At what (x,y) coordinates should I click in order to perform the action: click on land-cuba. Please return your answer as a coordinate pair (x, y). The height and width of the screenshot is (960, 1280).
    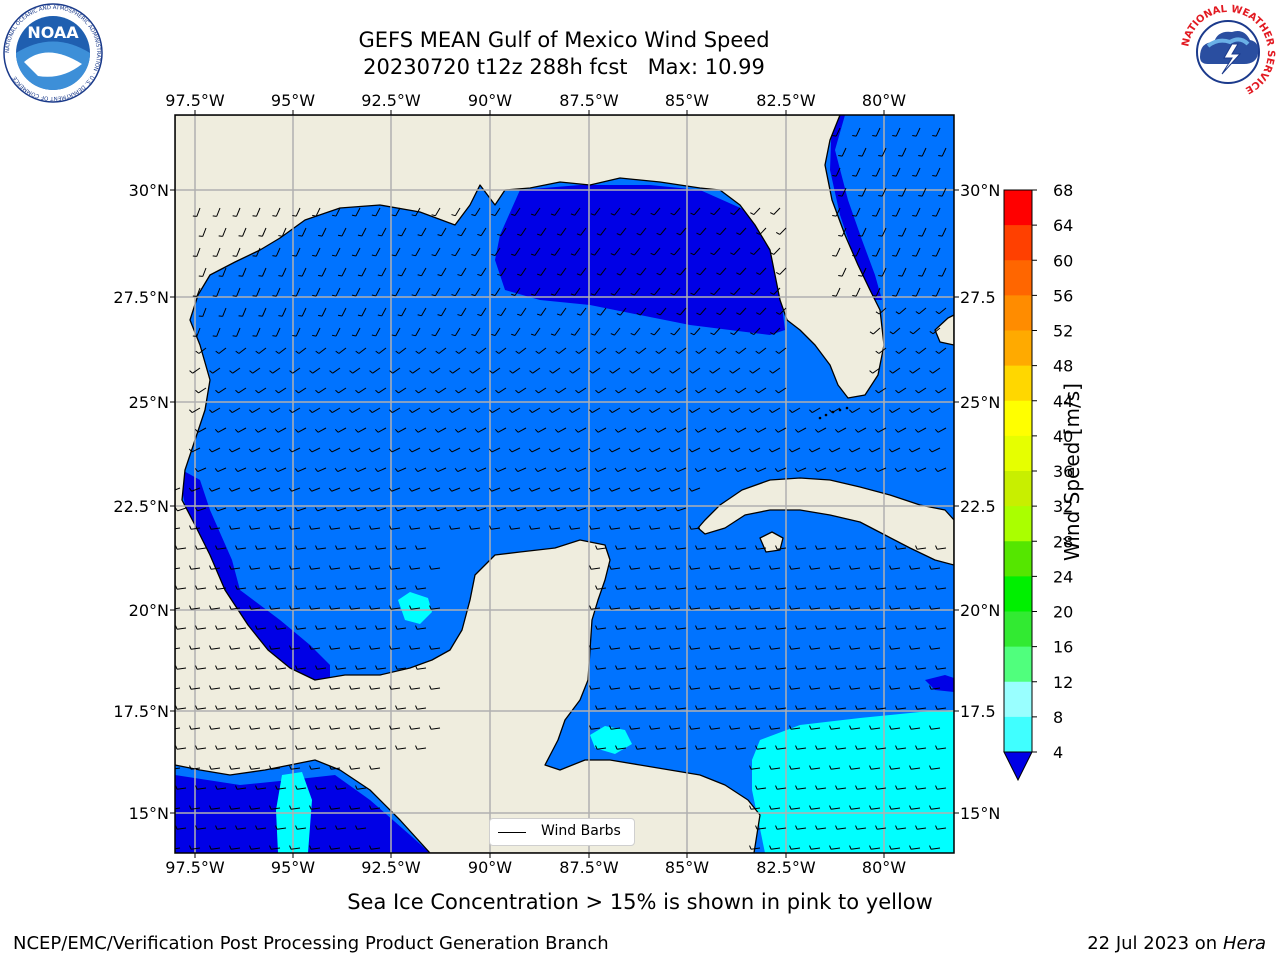
    Looking at the image, I should click on (825, 521).